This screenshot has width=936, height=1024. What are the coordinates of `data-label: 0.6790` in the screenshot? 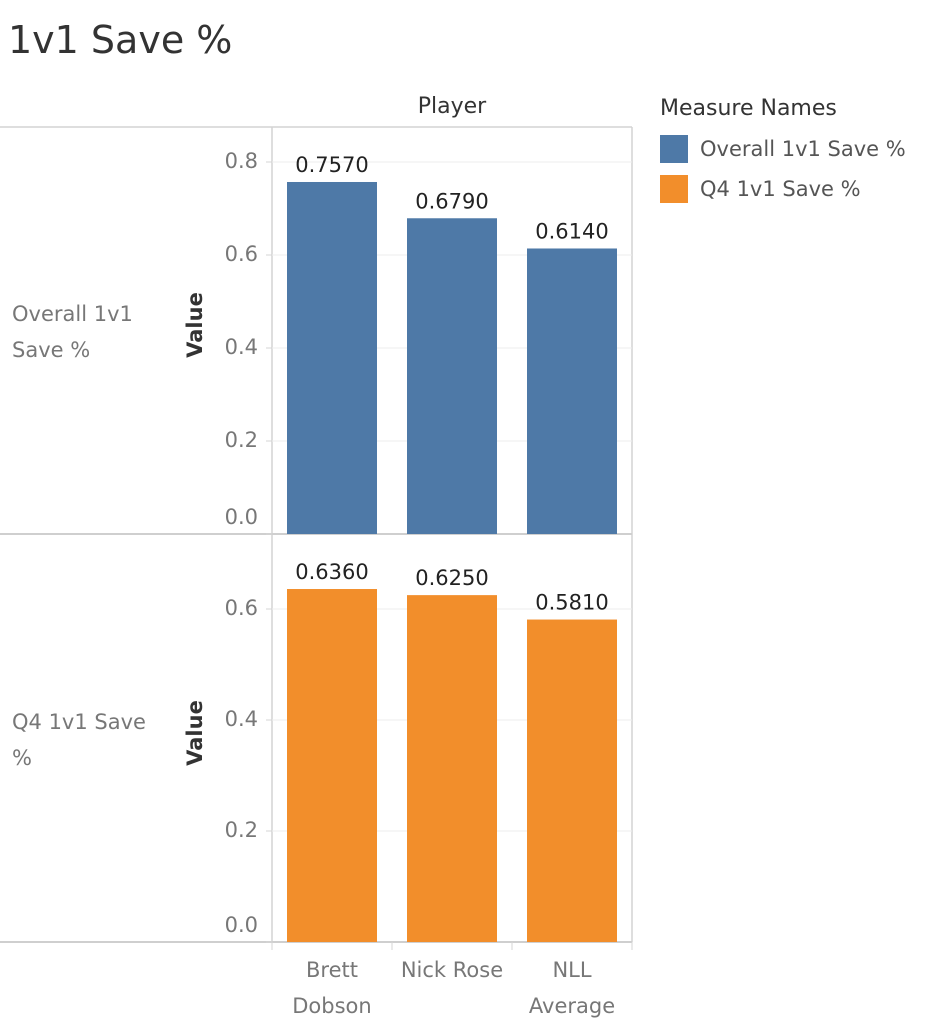 It's located at (451, 201).